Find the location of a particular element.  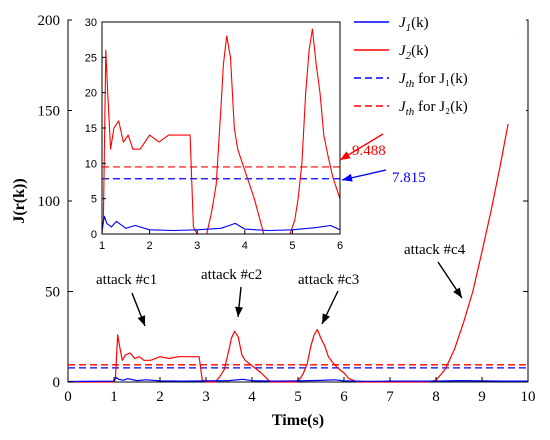

threshold-j2-label: 9.488 is located at coordinates (369, 151).